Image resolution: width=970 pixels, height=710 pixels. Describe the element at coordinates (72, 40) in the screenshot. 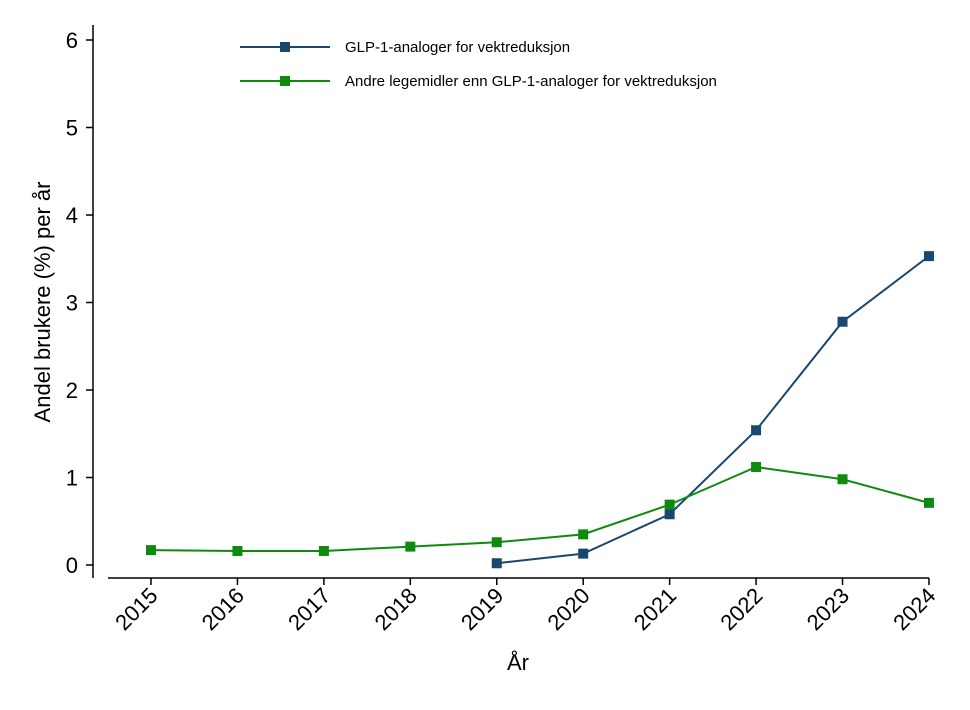

I see `y-tick-label: 6` at that location.